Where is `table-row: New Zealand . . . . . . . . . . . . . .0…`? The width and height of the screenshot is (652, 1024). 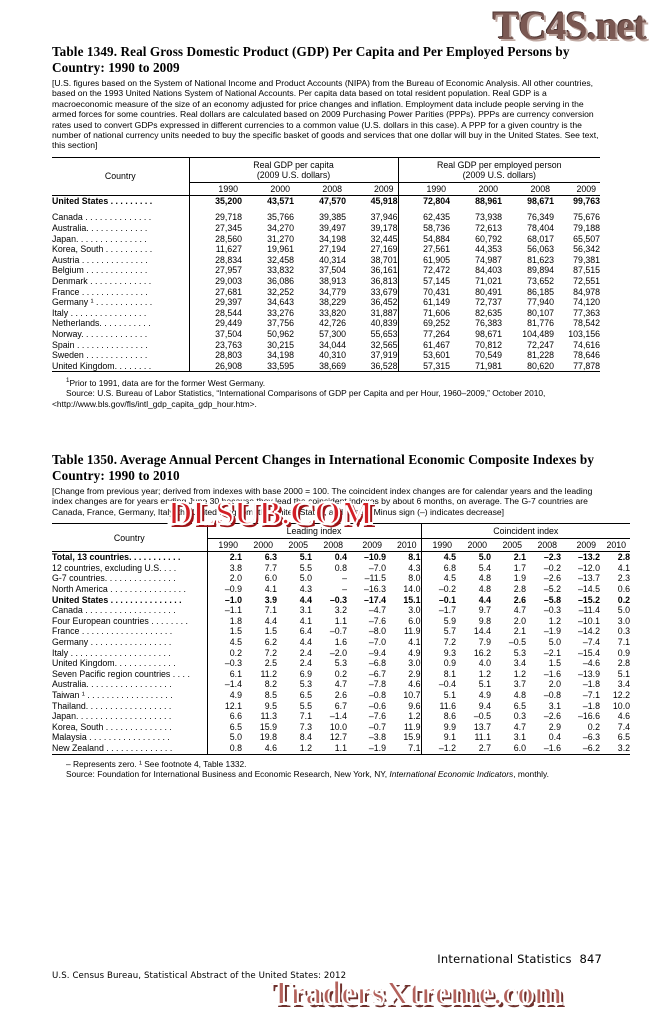
table-row: New Zealand . . . . . . . . . . . . . .0… is located at coordinates (341, 748).